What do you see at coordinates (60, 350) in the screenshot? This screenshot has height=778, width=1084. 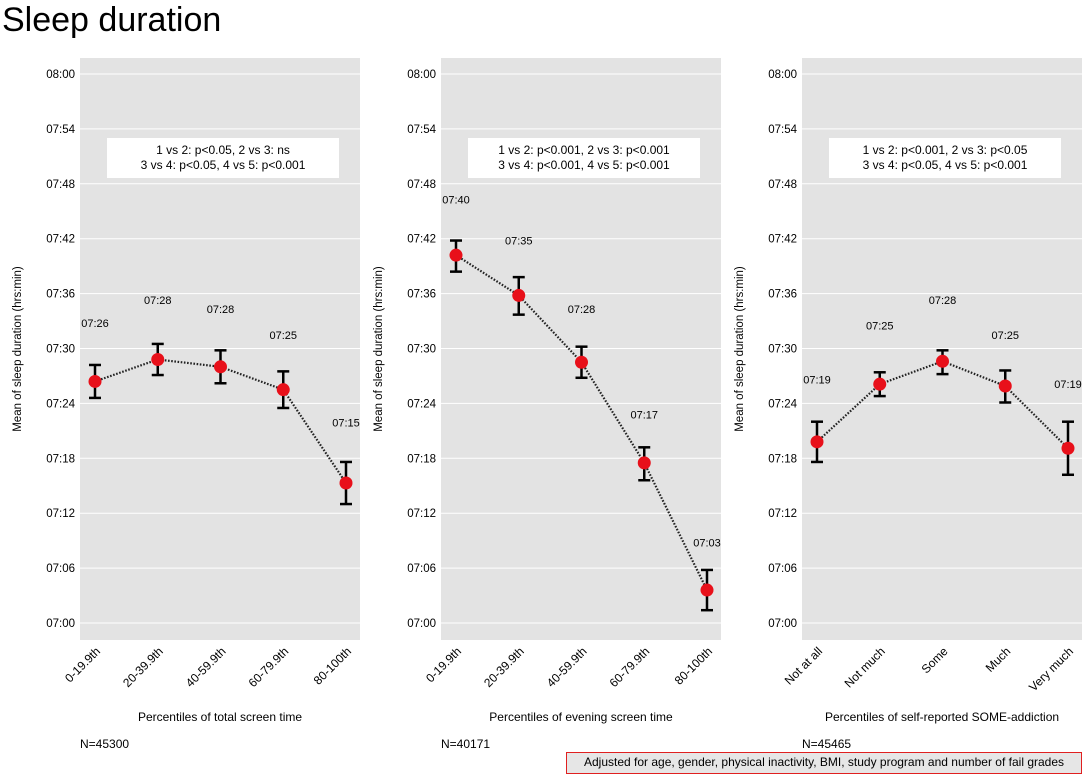 I see `panel-1-y-tick-label: 07:30` at bounding box center [60, 350].